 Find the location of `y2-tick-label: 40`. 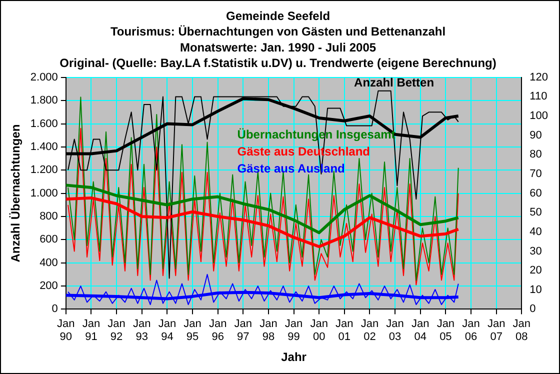

y2-tick-label: 40 is located at coordinates (536, 232).